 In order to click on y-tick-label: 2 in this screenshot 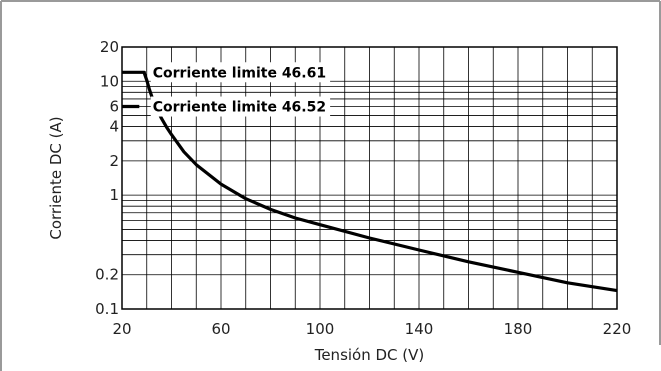, I will do `click(114, 161)`.